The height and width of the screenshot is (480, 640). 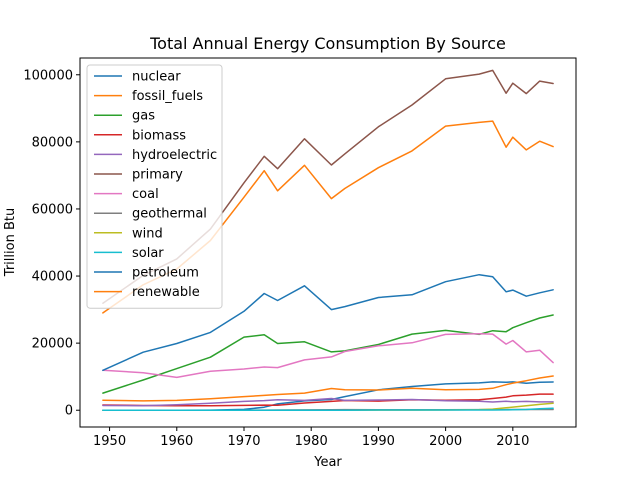 I want to click on legend-label-geothermal: geothermal, so click(x=169, y=214).